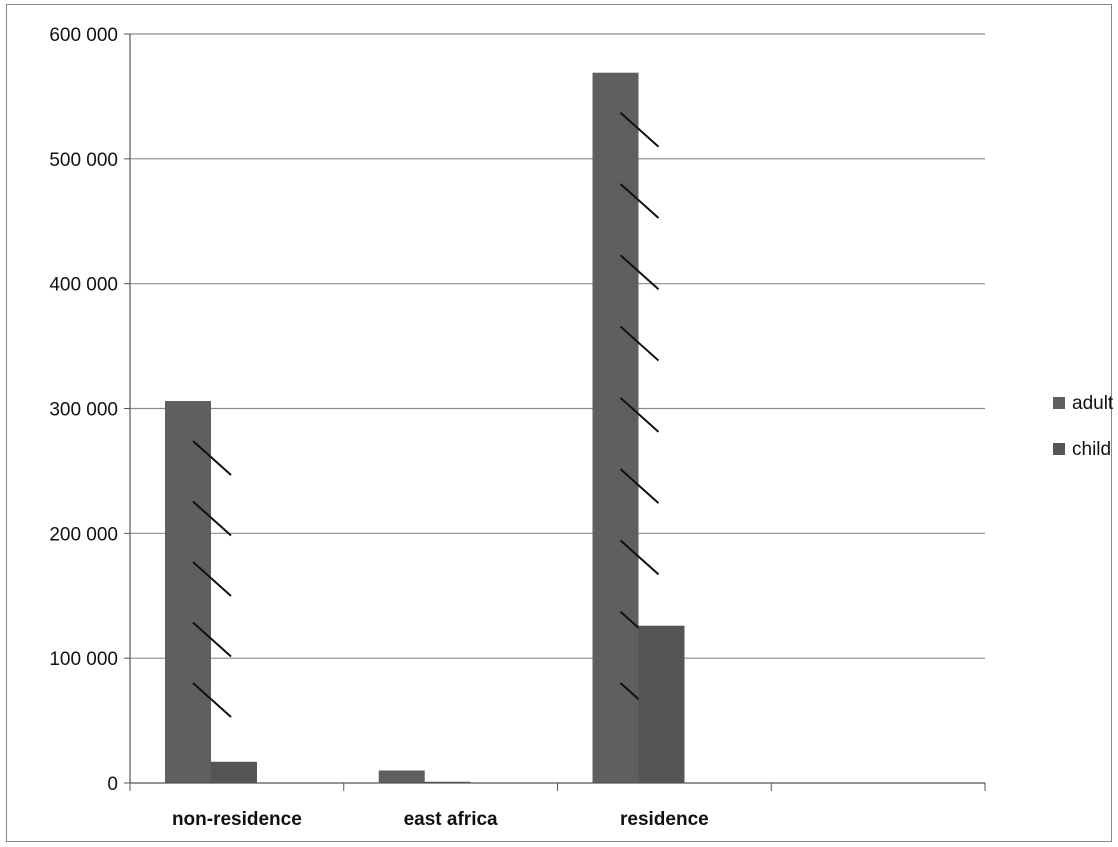  What do you see at coordinates (664, 819) in the screenshot?
I see `x-category-label: residence` at bounding box center [664, 819].